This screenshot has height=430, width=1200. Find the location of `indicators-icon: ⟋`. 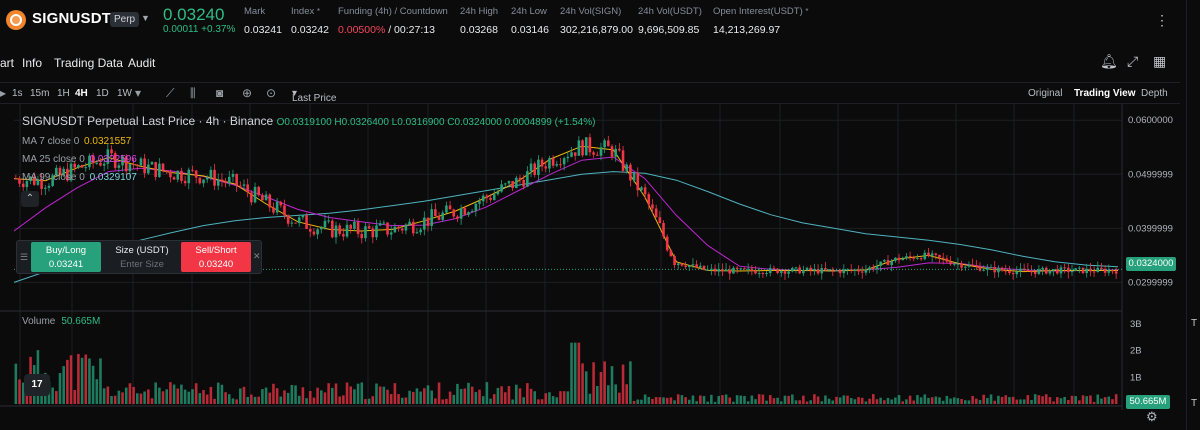

indicators-icon: ⟋ is located at coordinates (170, 93).